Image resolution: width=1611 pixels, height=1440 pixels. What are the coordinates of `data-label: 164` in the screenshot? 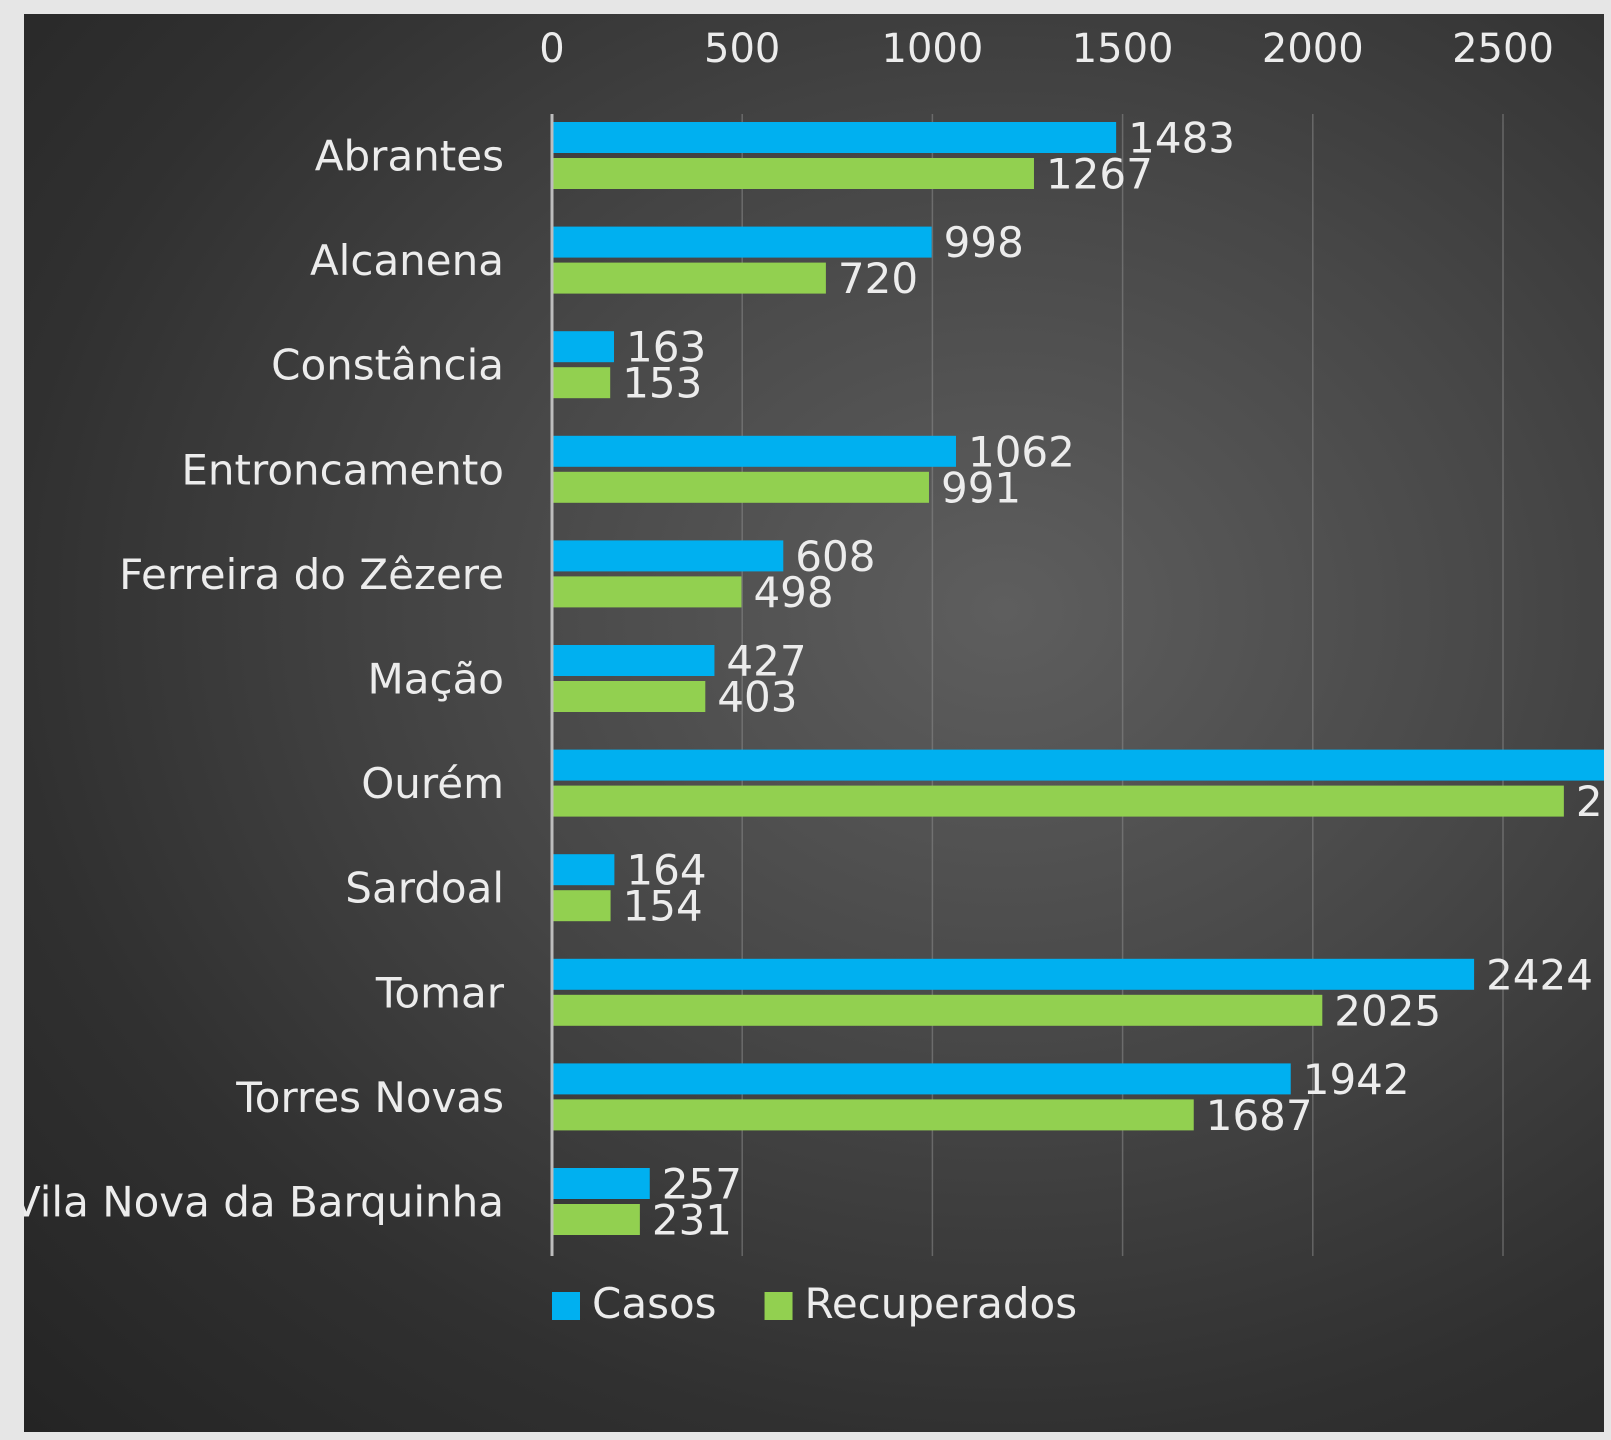 It's located at (666, 870).